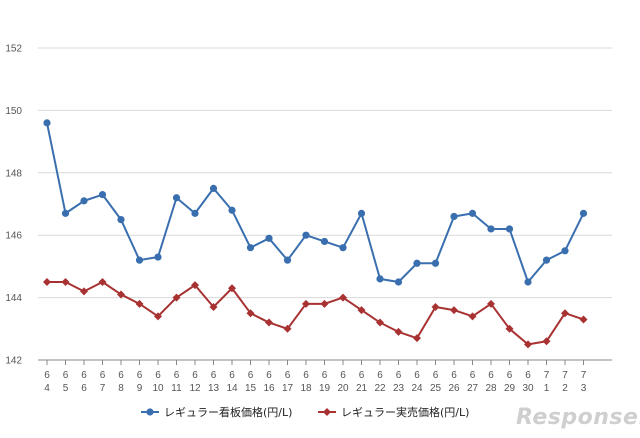 This screenshot has height=438, width=640. Describe the element at coordinates (380, 388) in the screenshot. I see `x-tick-day: 22` at that location.